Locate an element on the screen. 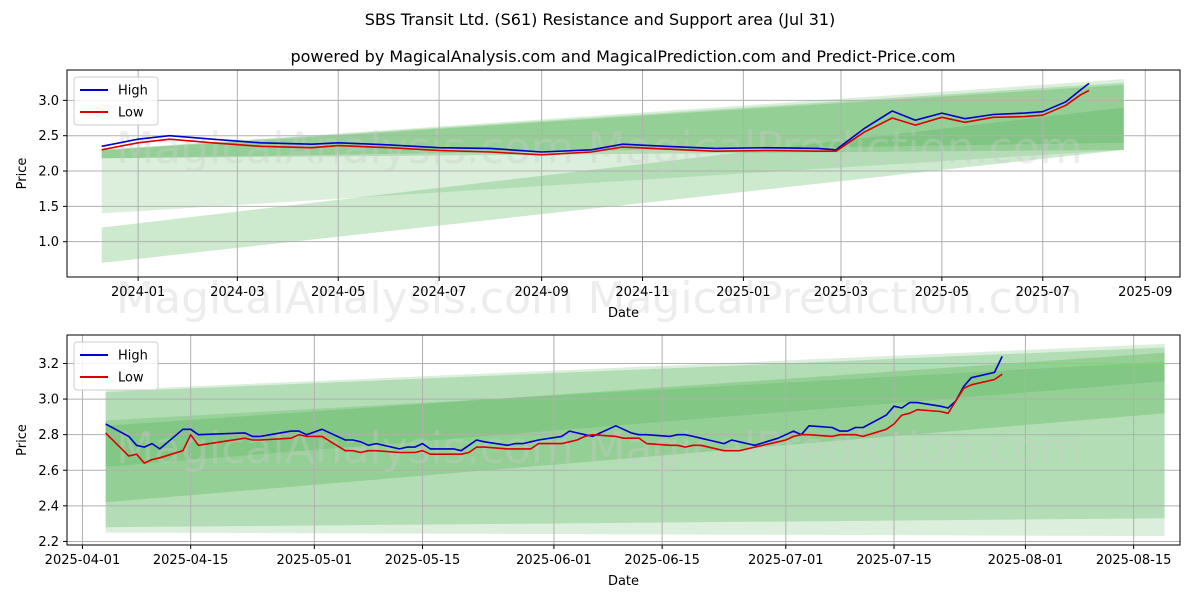 This screenshot has height=600, width=1200. x-tick-label: 2024-09 is located at coordinates (541, 292).